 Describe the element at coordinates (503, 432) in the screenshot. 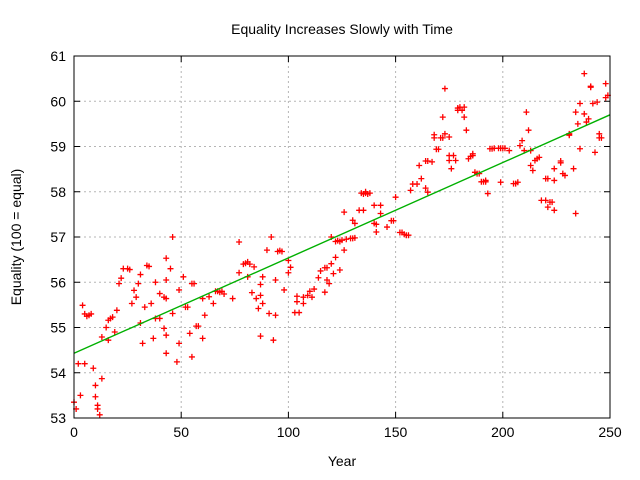

I see `x-tick-label: 200` at that location.